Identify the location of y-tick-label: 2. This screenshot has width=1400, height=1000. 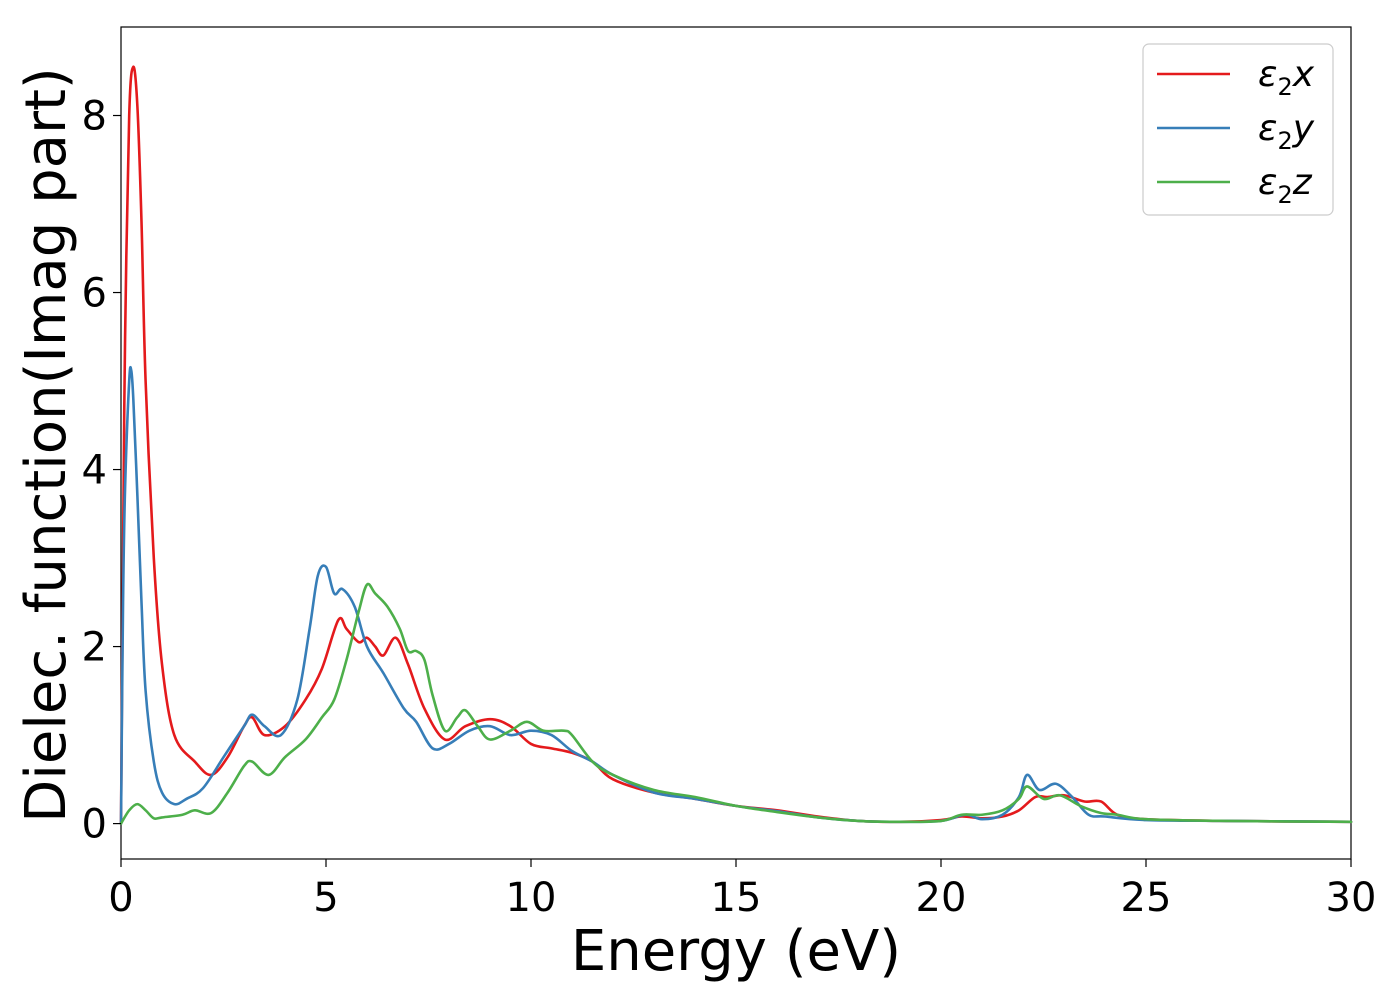
(94, 648).